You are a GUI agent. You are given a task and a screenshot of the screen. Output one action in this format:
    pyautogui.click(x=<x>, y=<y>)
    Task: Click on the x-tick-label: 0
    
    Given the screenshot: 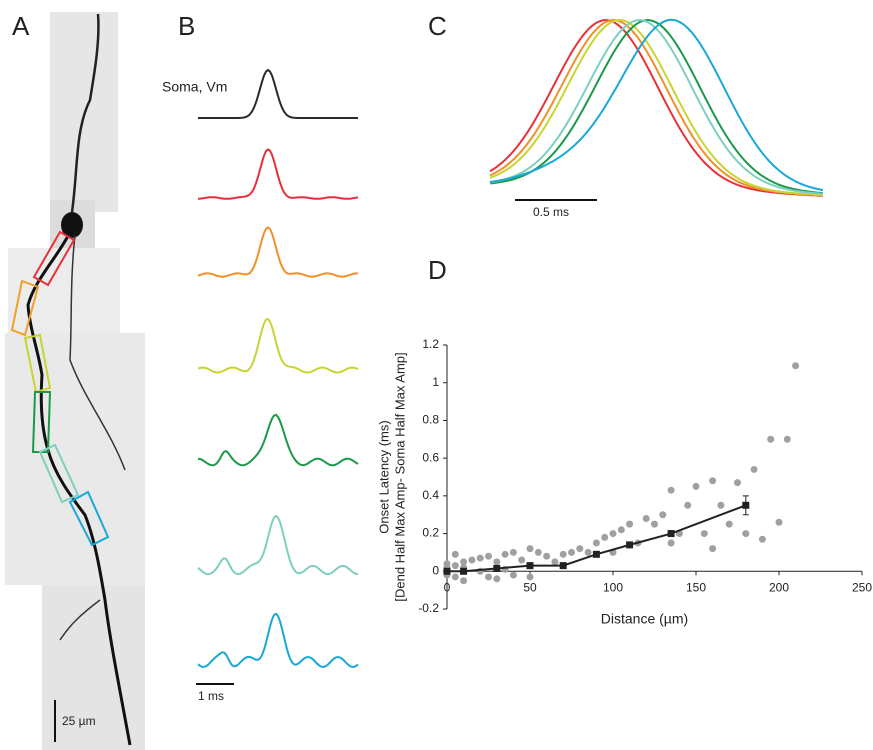 What is the action you would take?
    pyautogui.click(x=447, y=587)
    